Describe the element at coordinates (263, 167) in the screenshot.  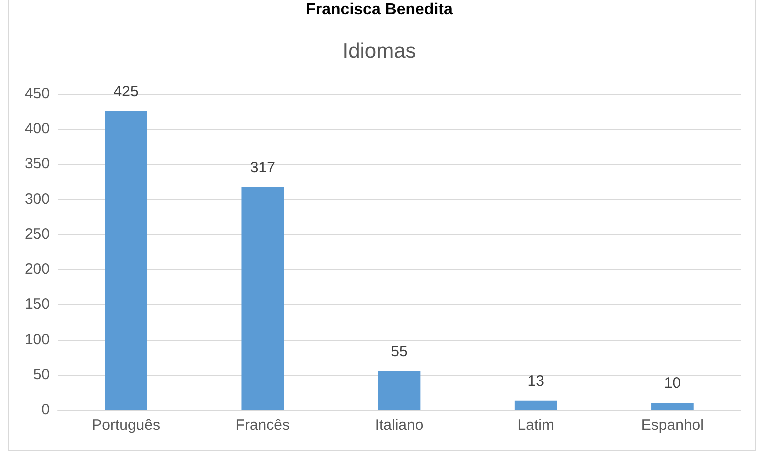
I see `data-label: 317` at that location.